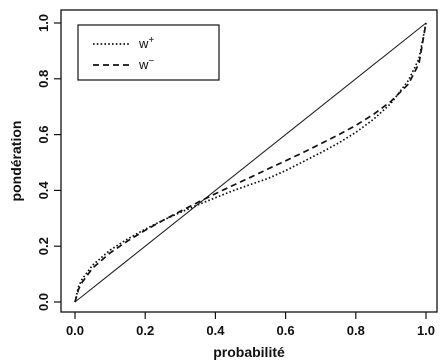 This screenshot has width=443, height=362. I want to click on x-tick-label: 0.0, so click(75, 330).